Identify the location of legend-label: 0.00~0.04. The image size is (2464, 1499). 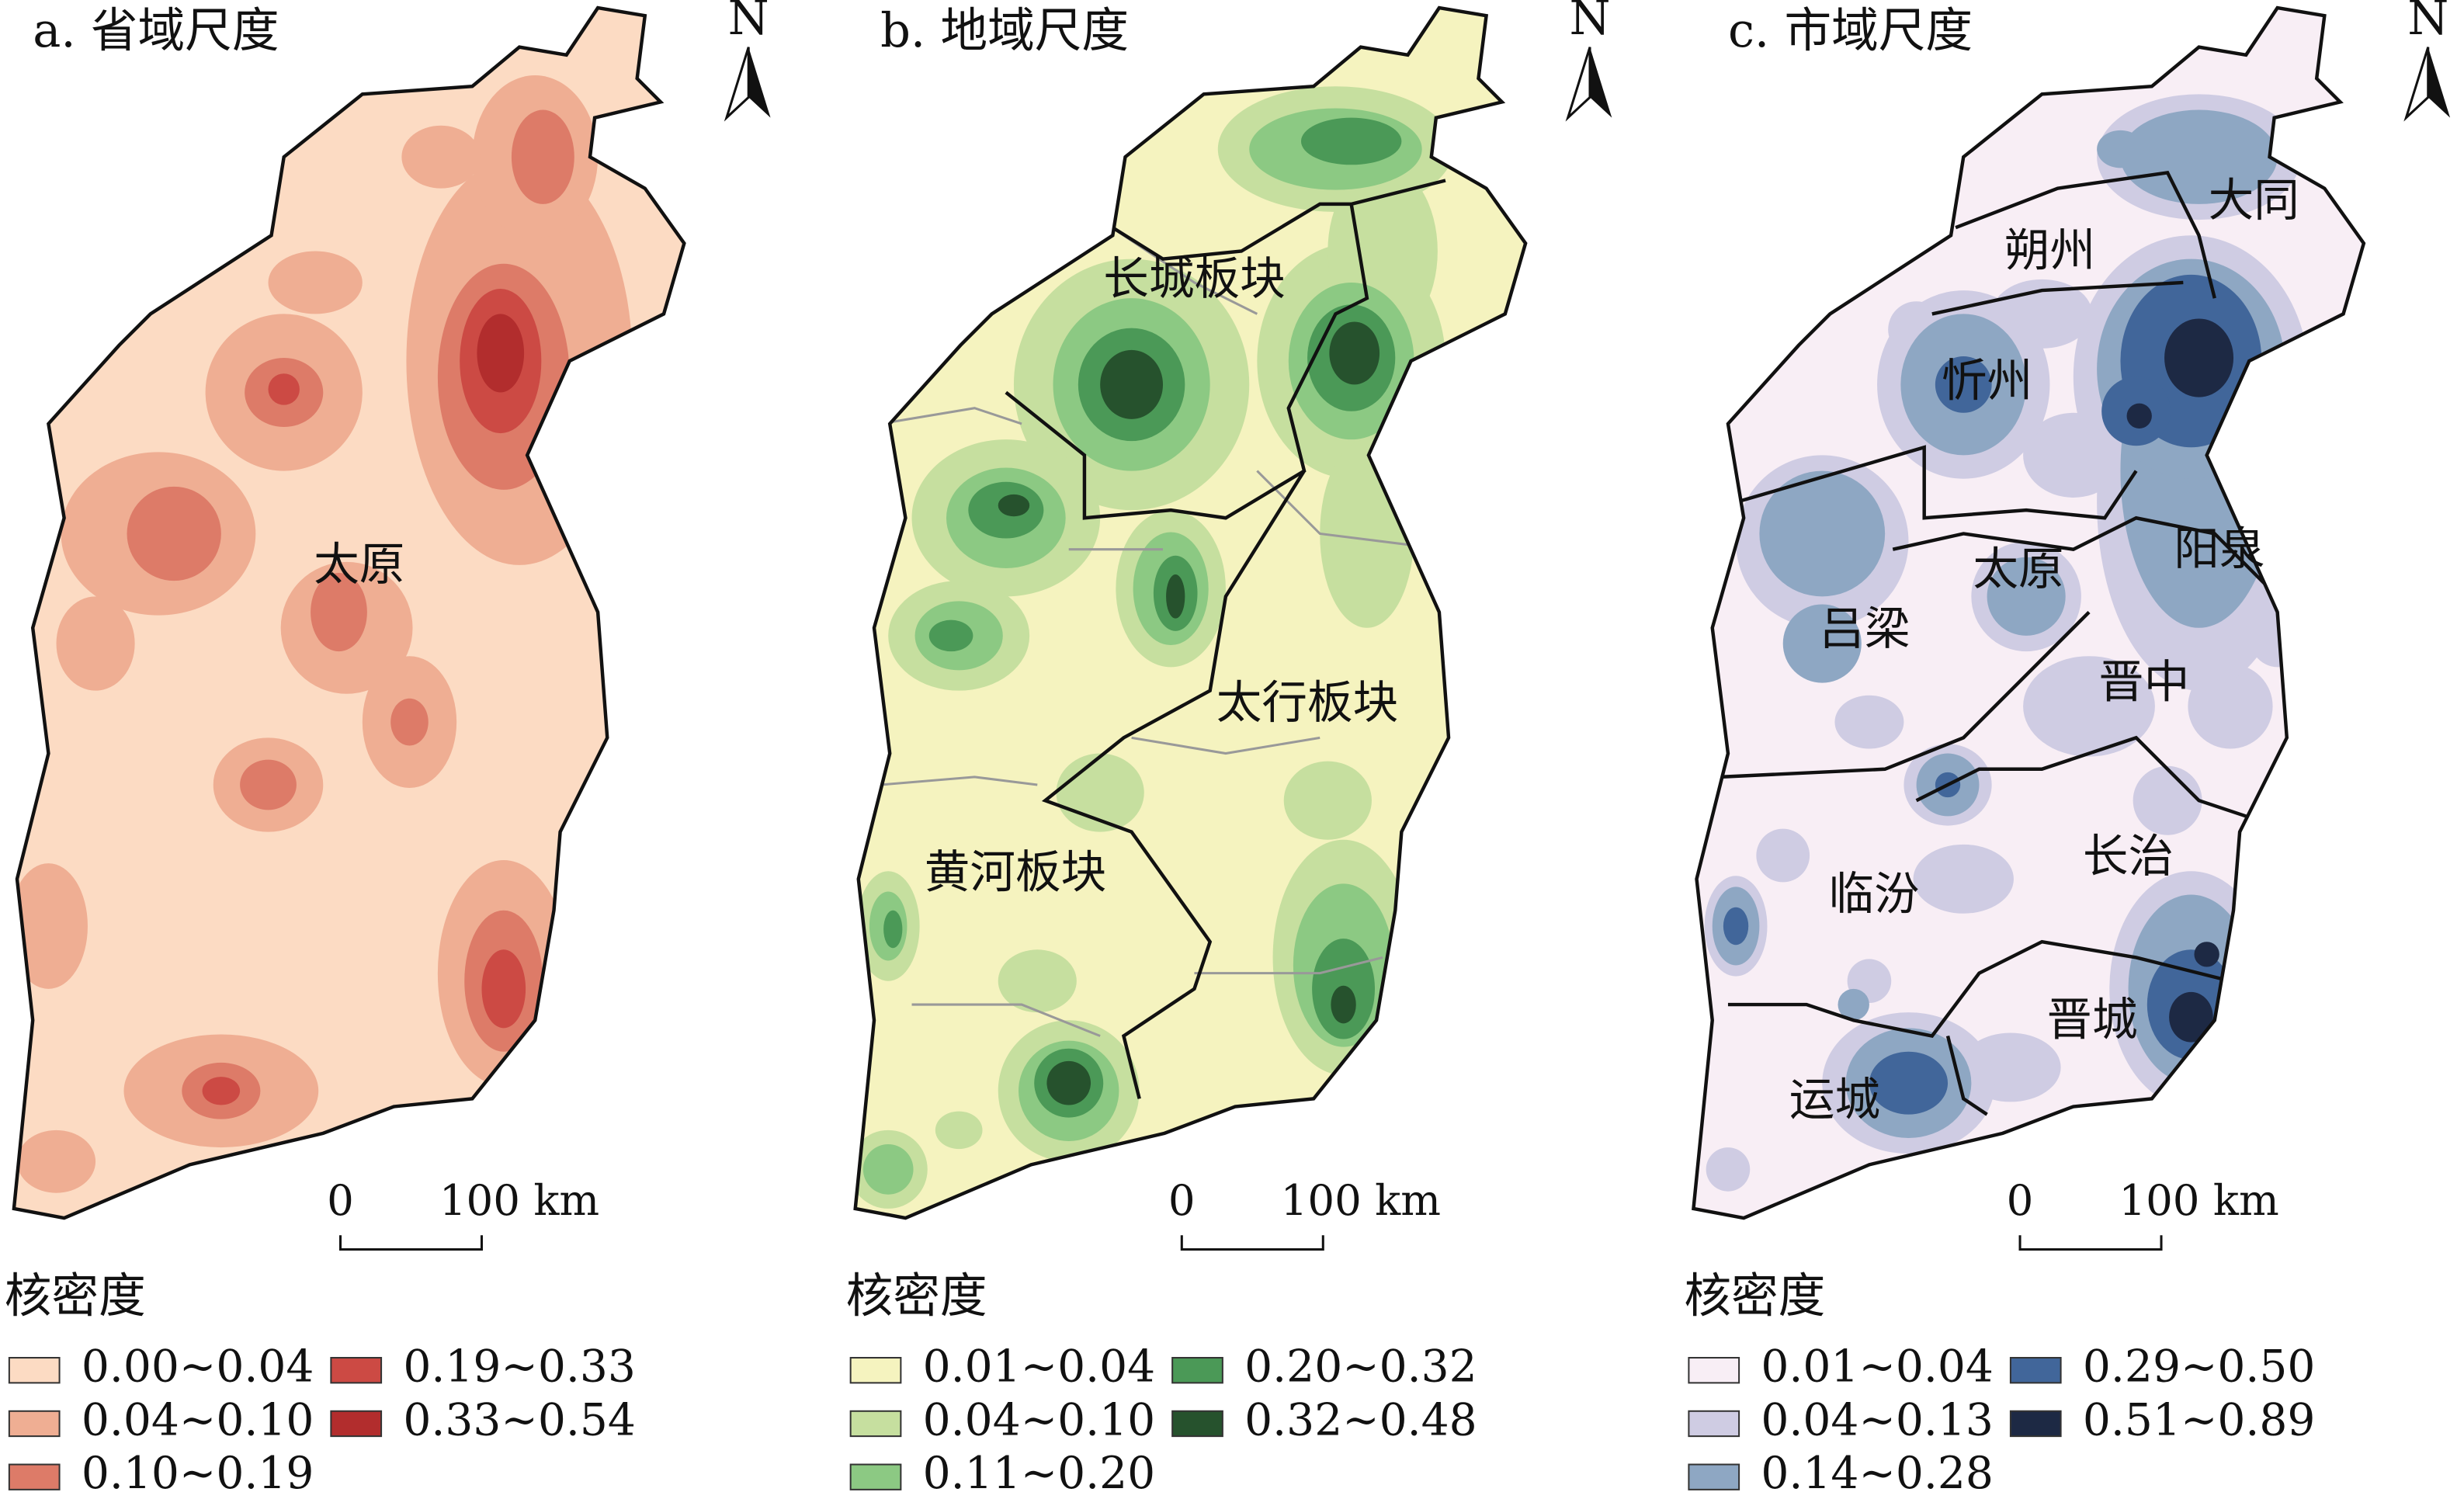
(198, 1367).